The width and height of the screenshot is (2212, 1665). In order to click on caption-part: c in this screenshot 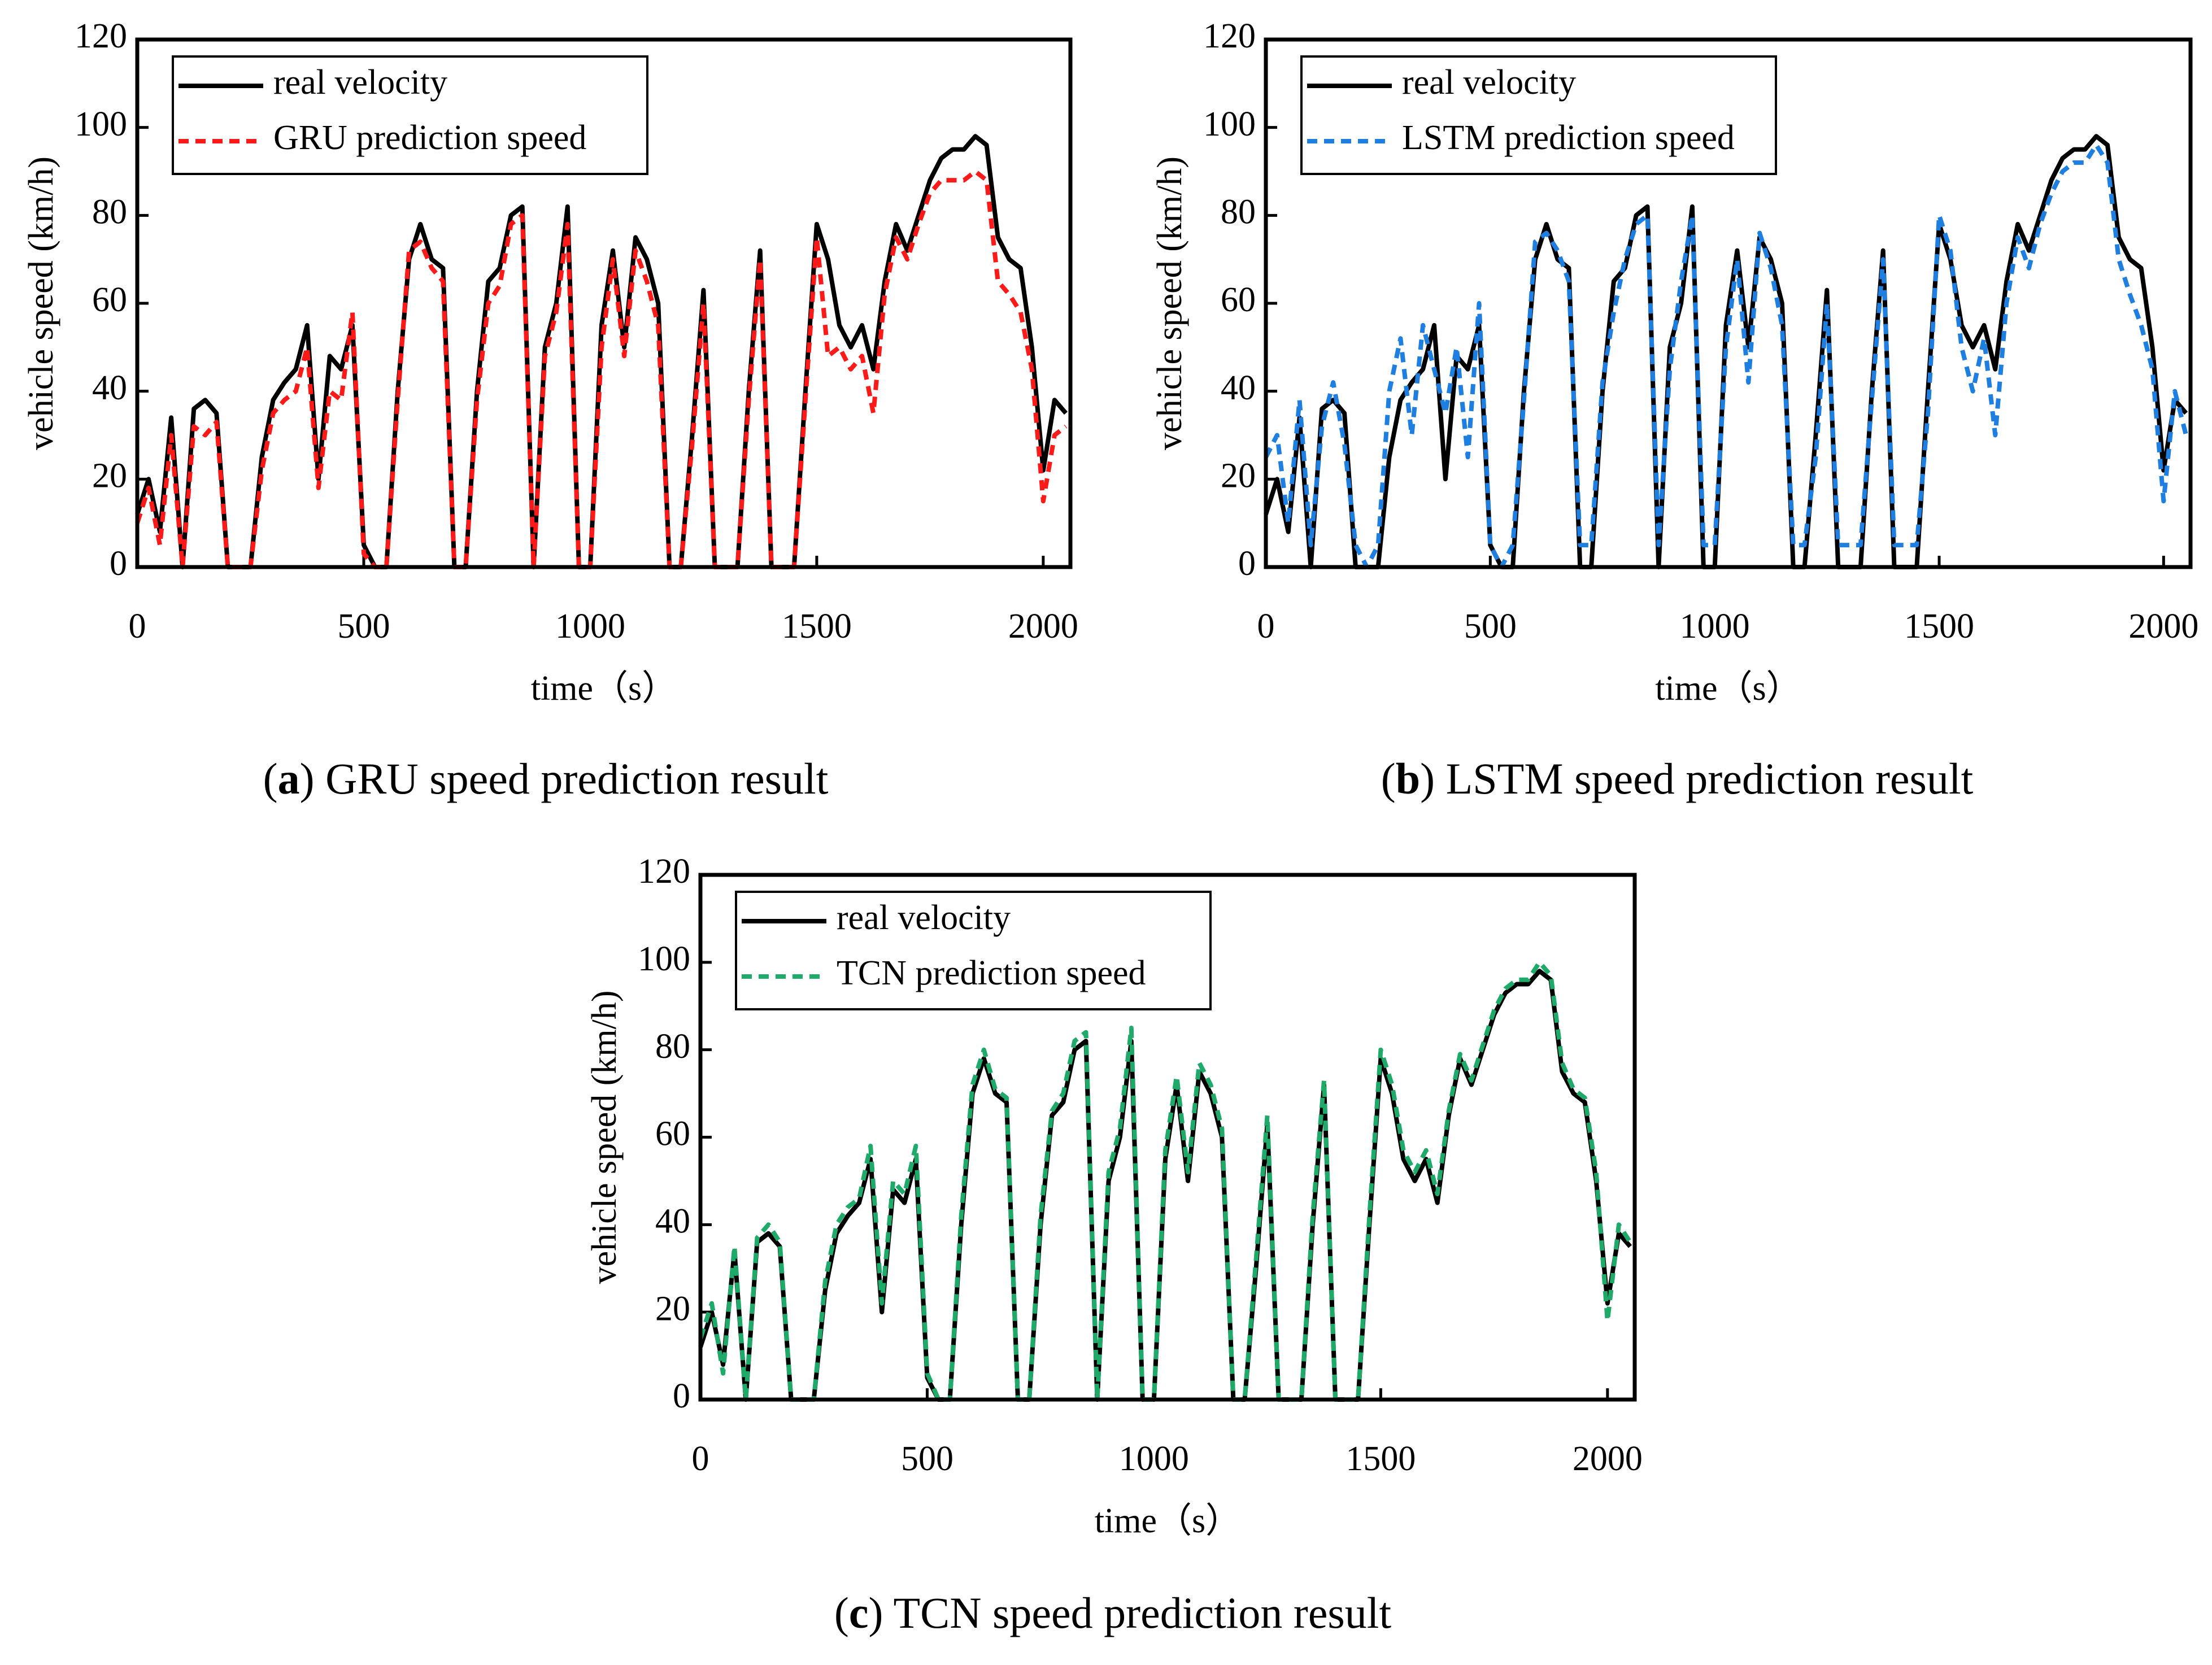, I will do `click(859, 1612)`.